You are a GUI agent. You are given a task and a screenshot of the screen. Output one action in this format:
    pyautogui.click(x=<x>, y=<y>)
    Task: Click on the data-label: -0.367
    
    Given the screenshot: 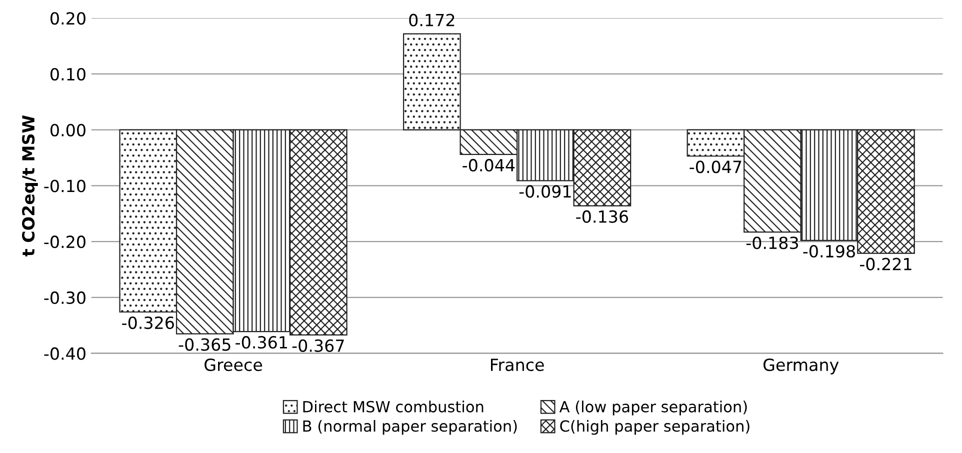 What is the action you would take?
    pyautogui.click(x=318, y=345)
    